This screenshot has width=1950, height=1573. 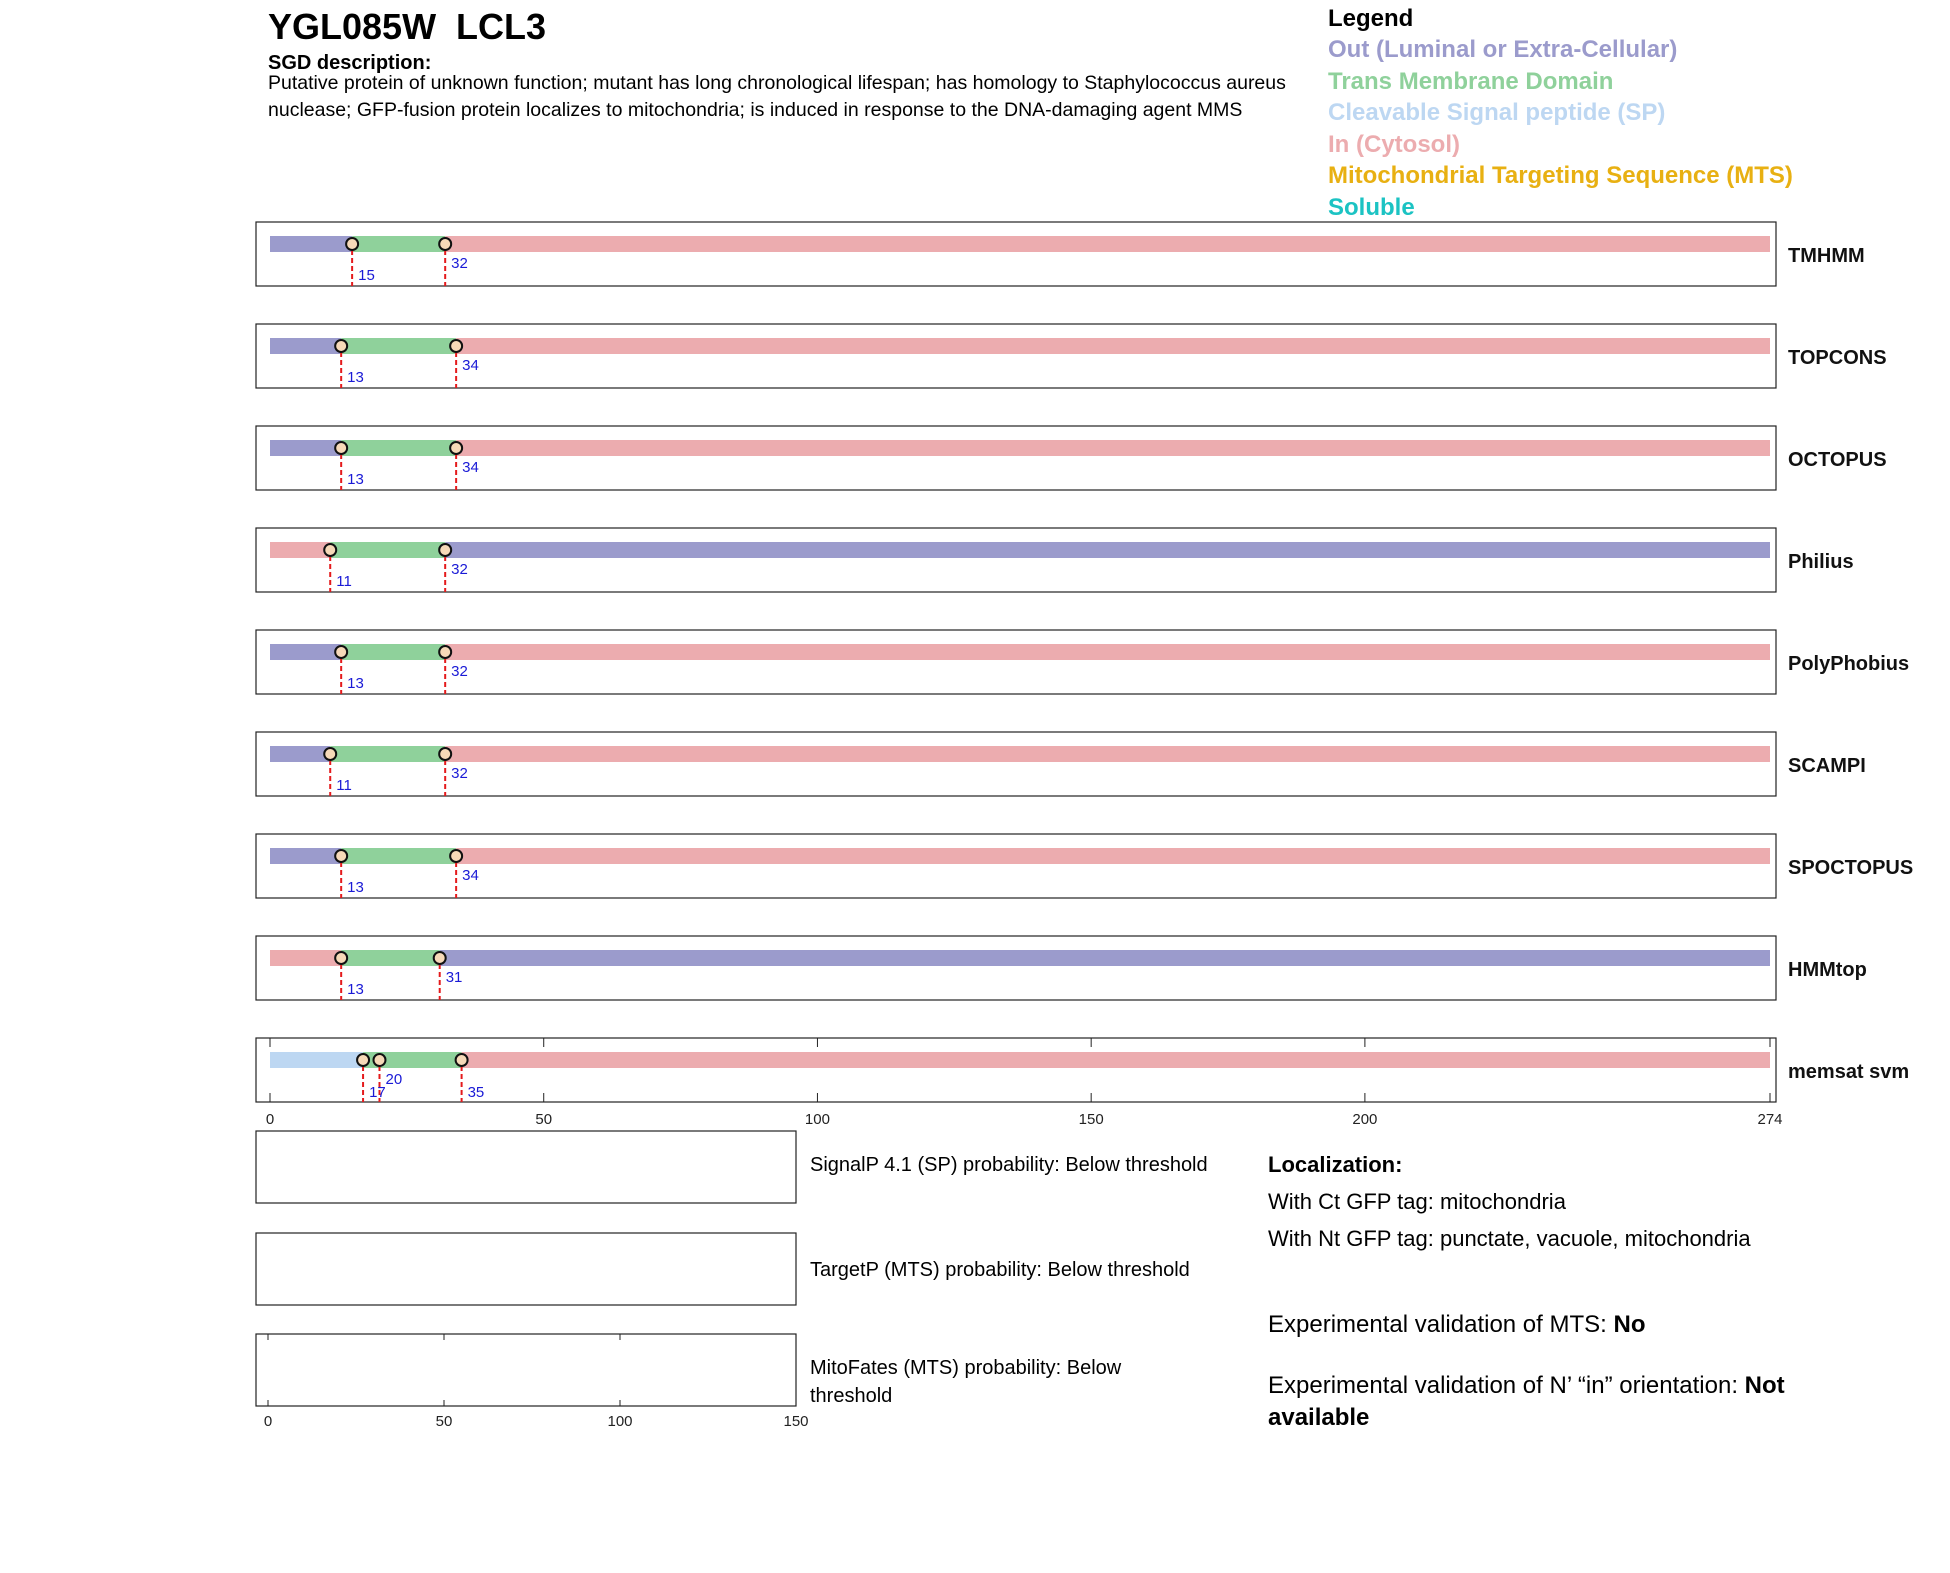 What do you see at coordinates (1848, 1072) in the screenshot?
I see `predictor-name: memsat svm` at bounding box center [1848, 1072].